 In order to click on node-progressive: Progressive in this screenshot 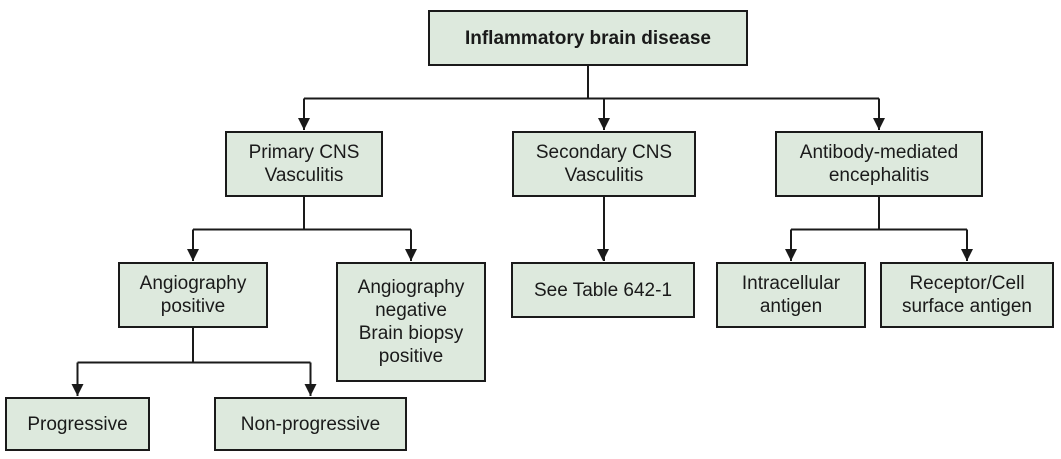, I will do `click(77, 424)`.